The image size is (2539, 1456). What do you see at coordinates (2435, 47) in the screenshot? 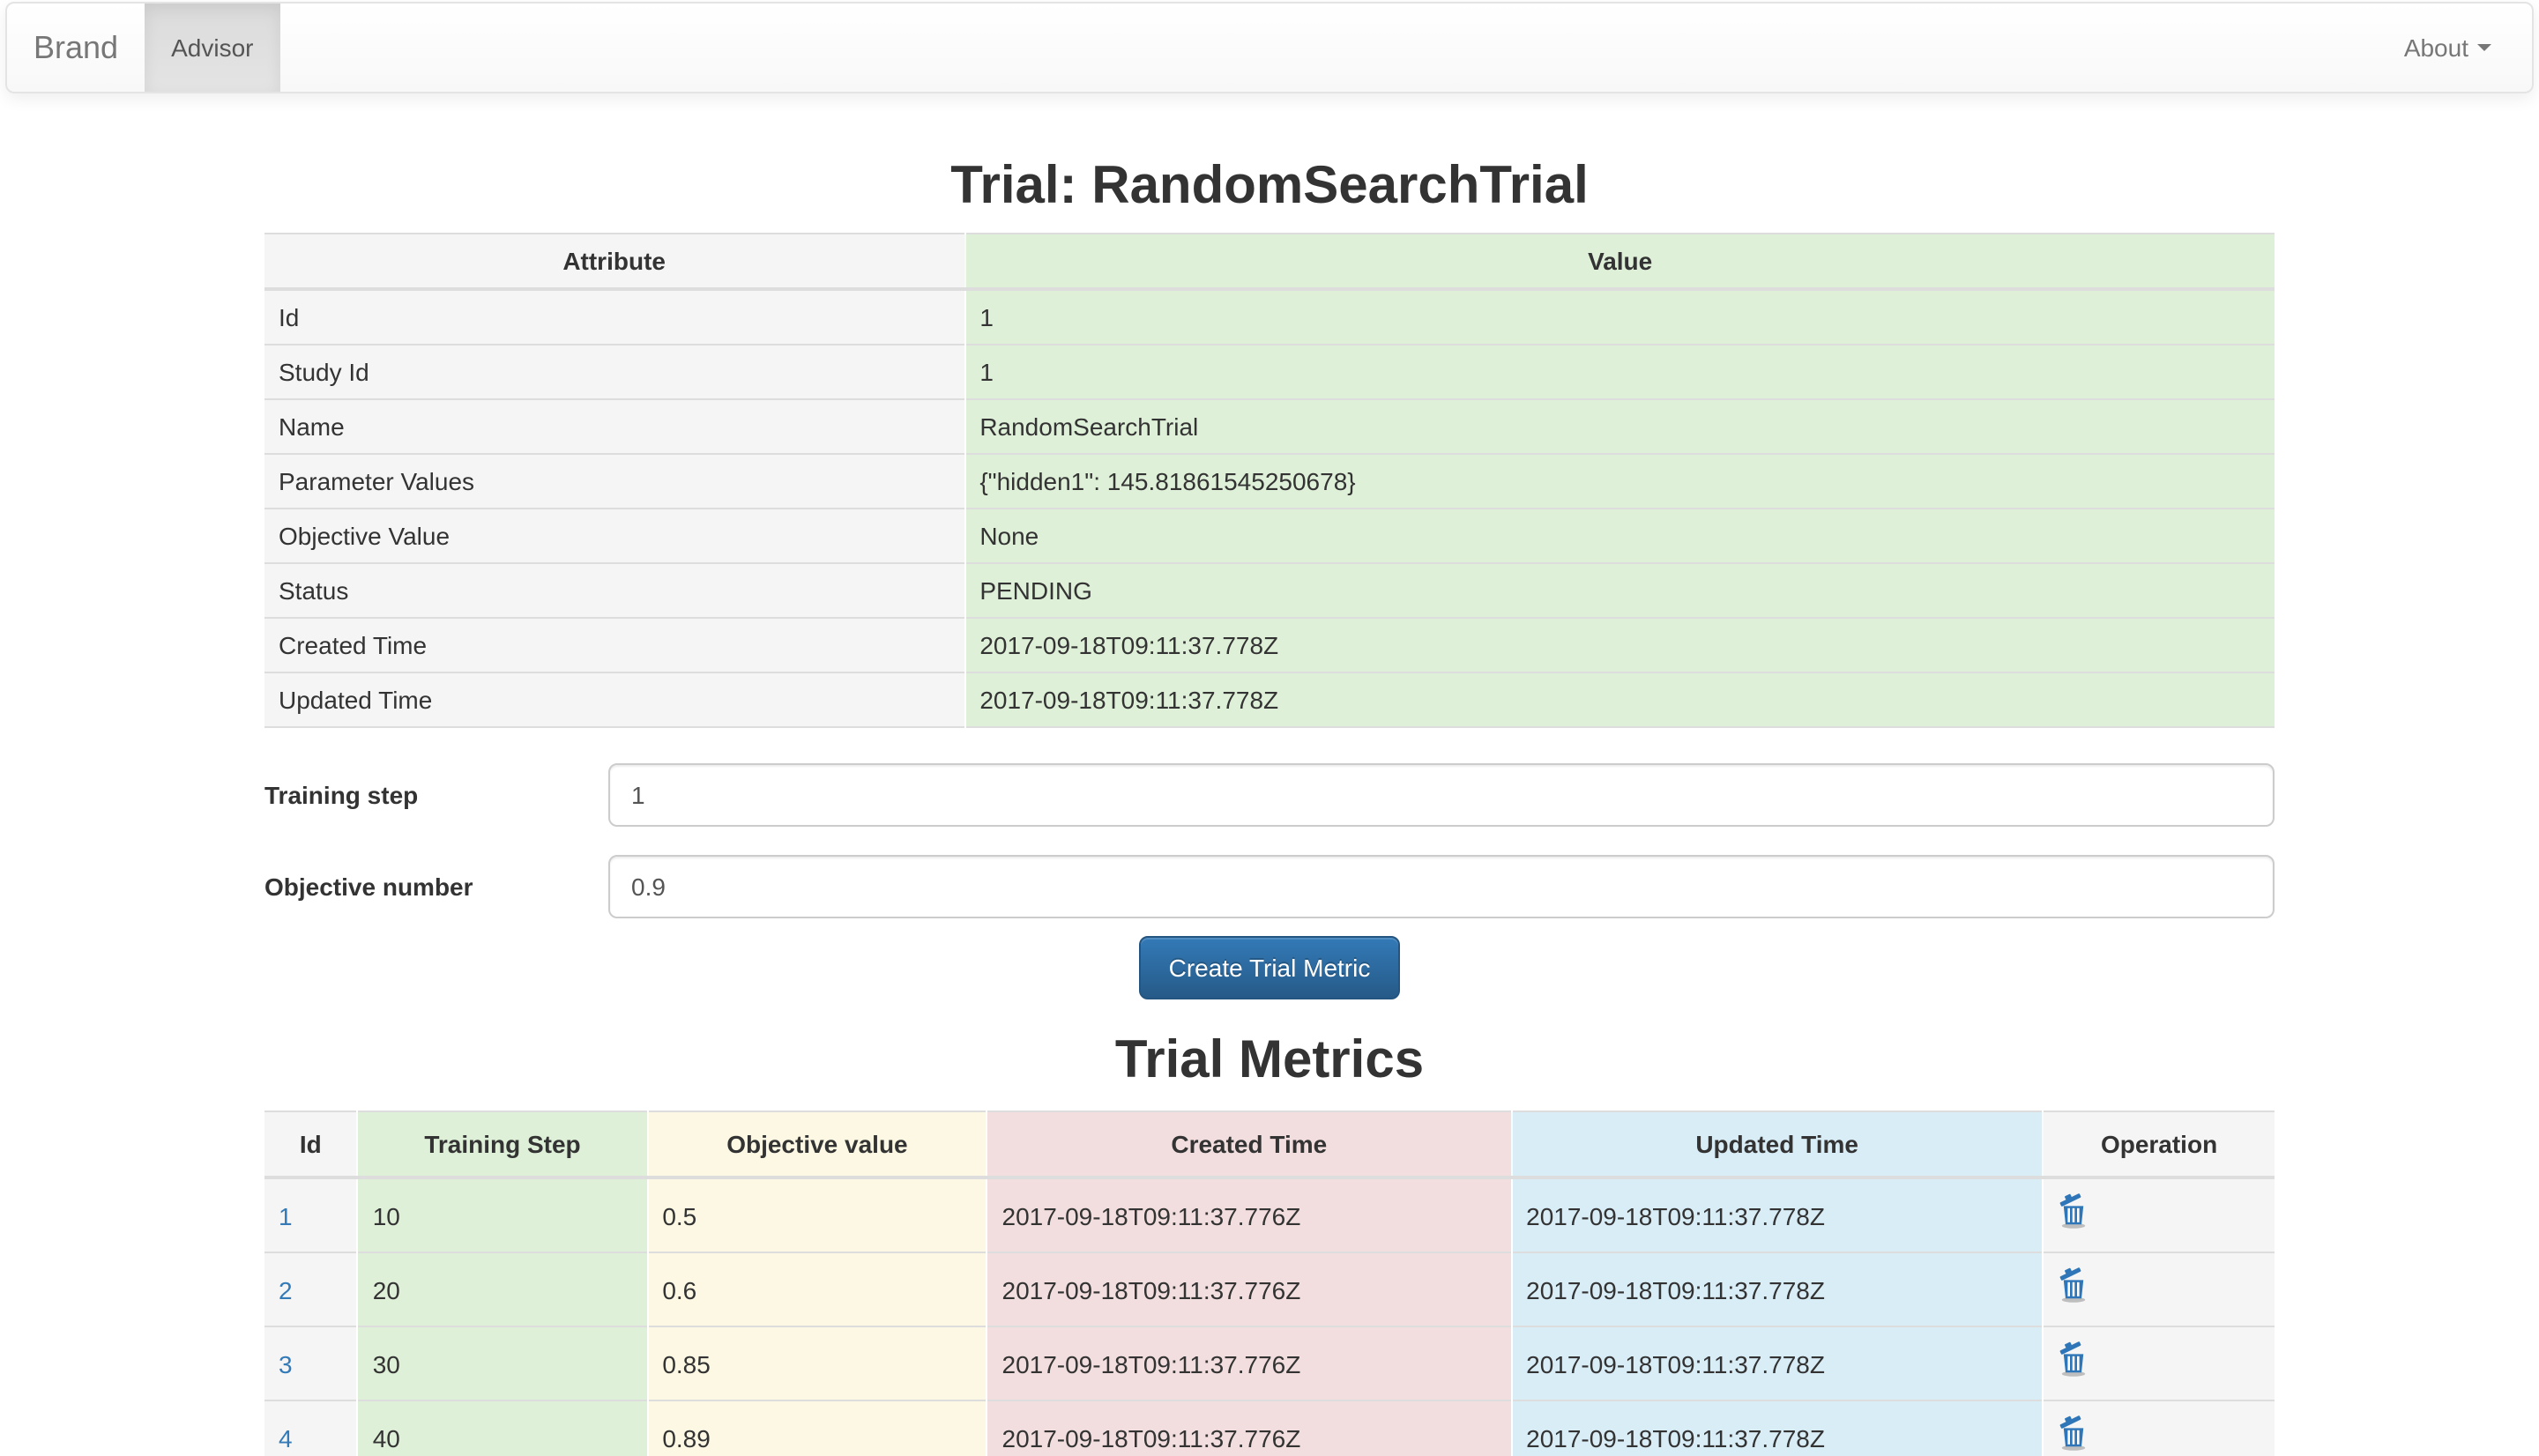
I see `about-label: About` at bounding box center [2435, 47].